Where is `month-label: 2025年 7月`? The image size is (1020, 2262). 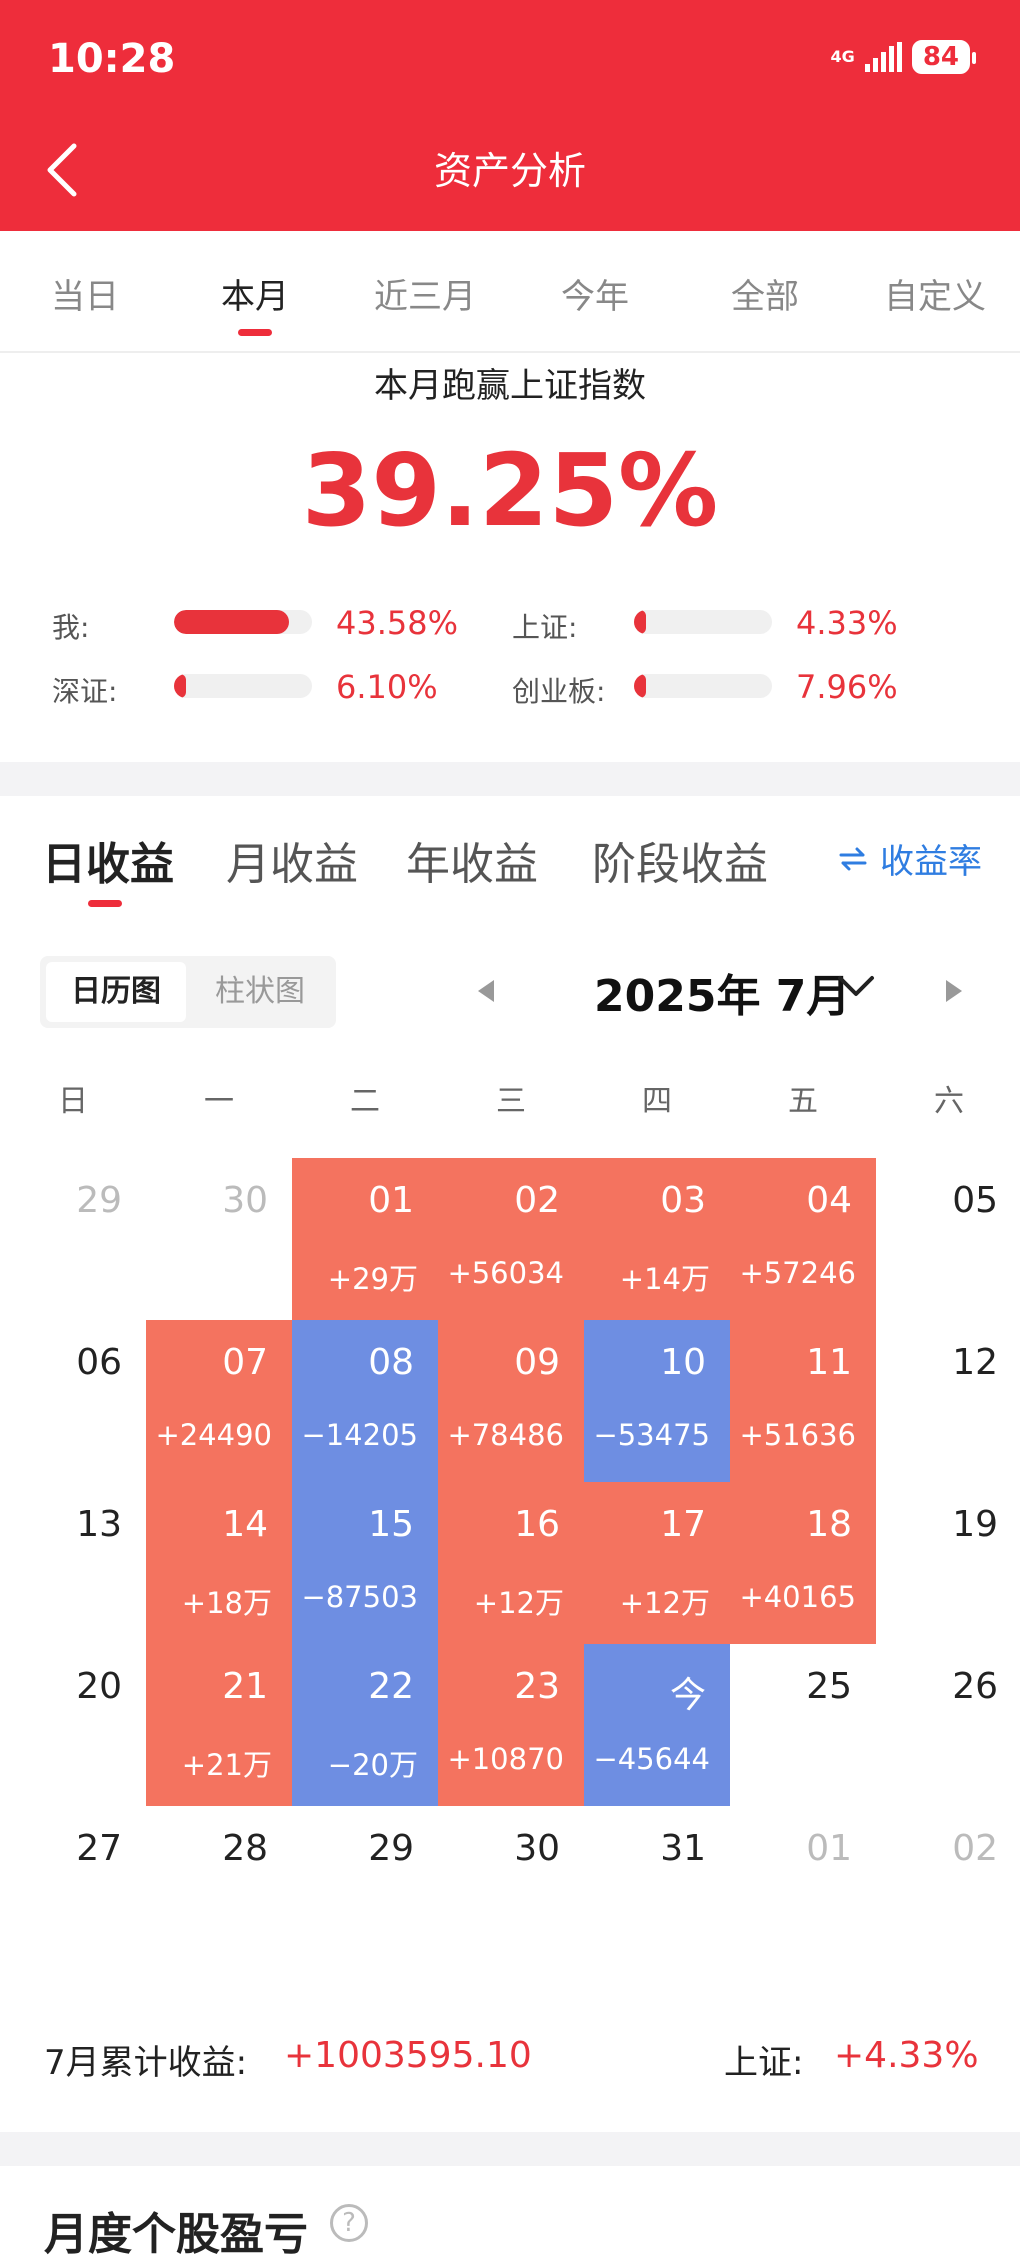
month-label: 2025年 7月 is located at coordinates (722, 996).